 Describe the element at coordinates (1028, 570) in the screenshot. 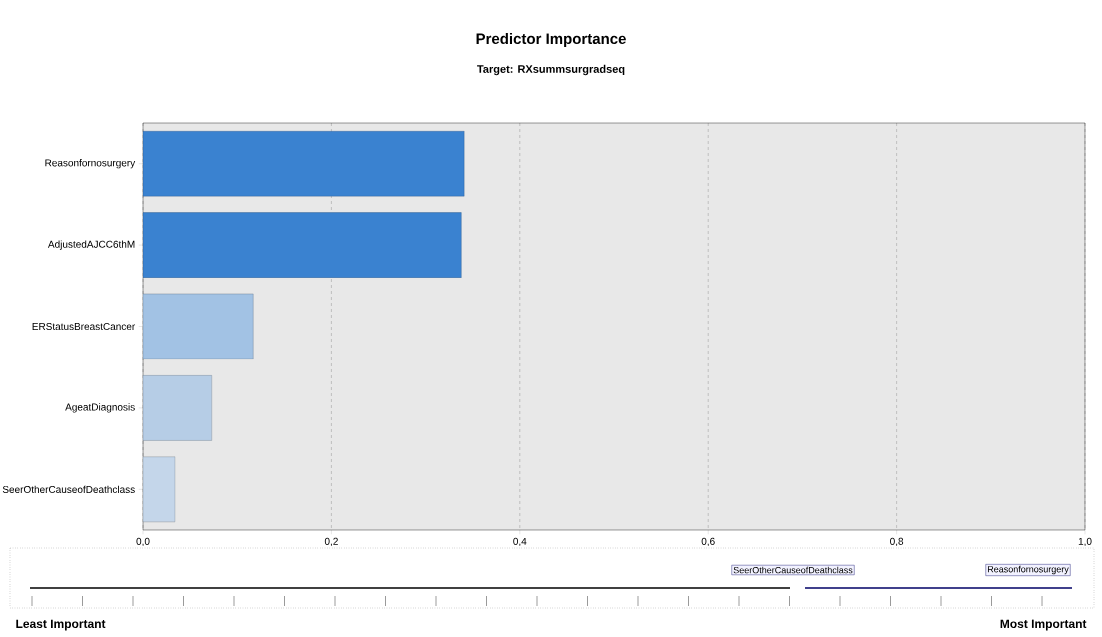

I see `text: Reasonfornosurgery` at that location.